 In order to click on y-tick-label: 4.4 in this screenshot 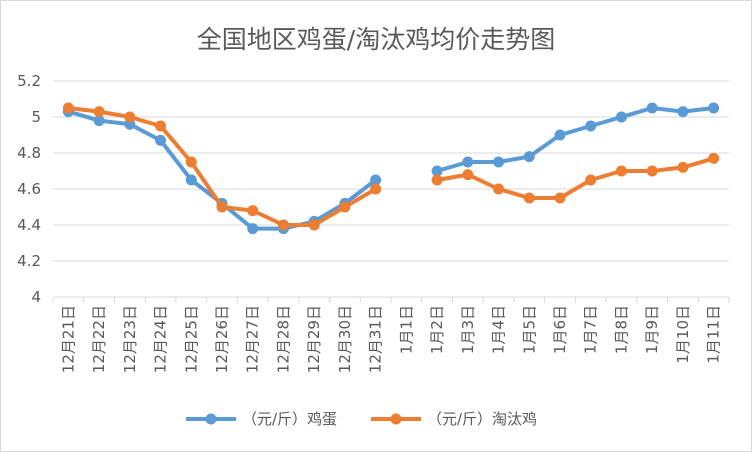, I will do `click(29, 225)`.